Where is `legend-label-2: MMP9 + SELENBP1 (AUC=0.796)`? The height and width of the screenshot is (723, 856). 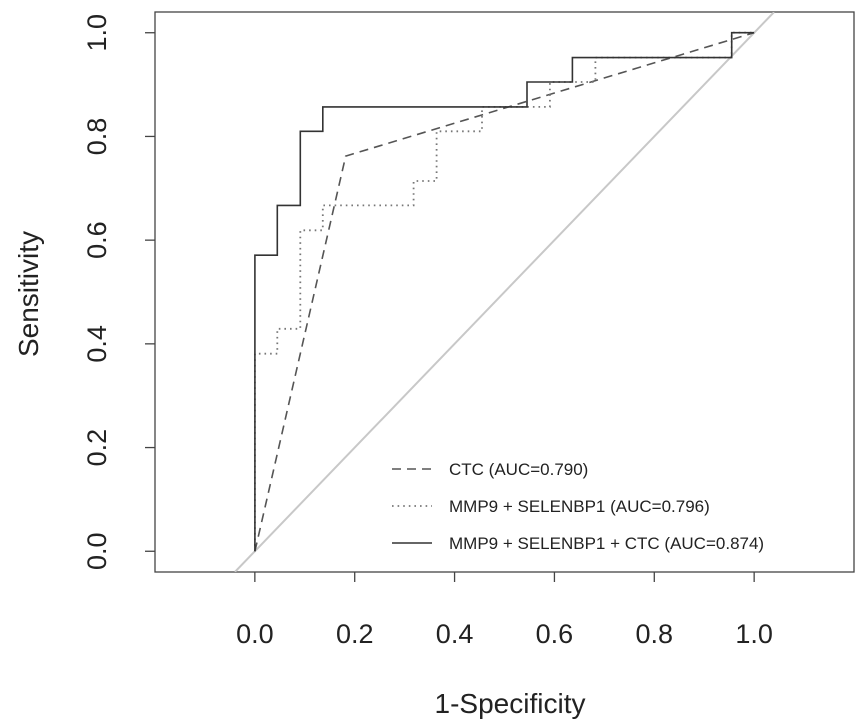 legend-label-2: MMP9 + SELENBP1 (AUC=0.796) is located at coordinates (579, 506).